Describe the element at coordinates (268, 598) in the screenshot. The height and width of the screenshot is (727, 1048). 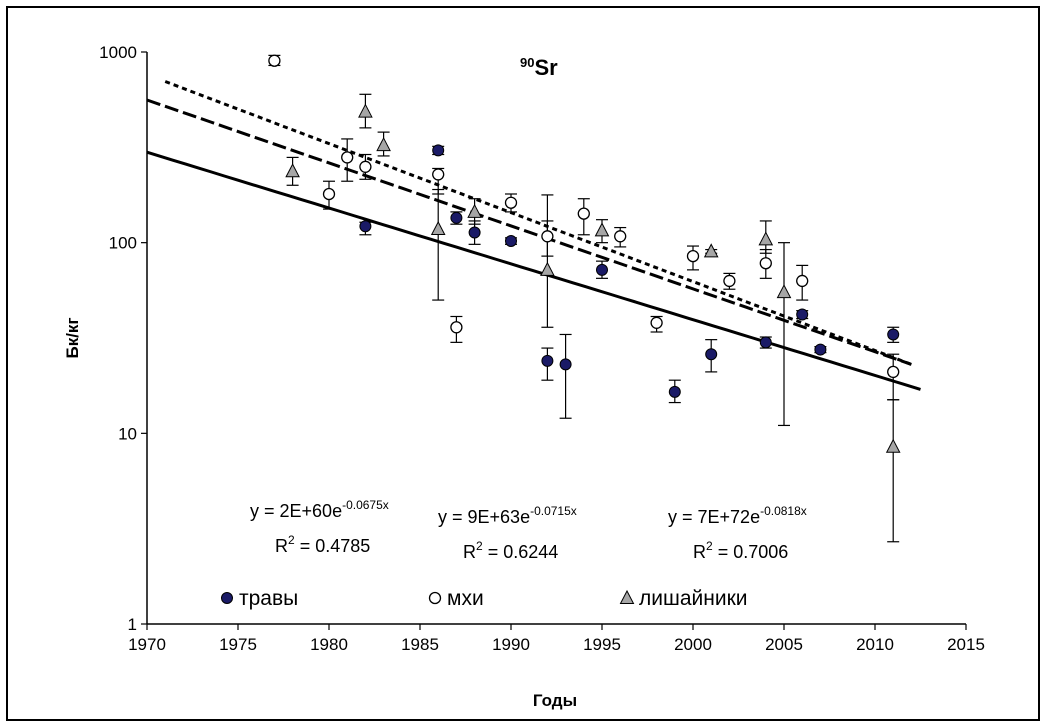
I see `legend-label: травы` at that location.